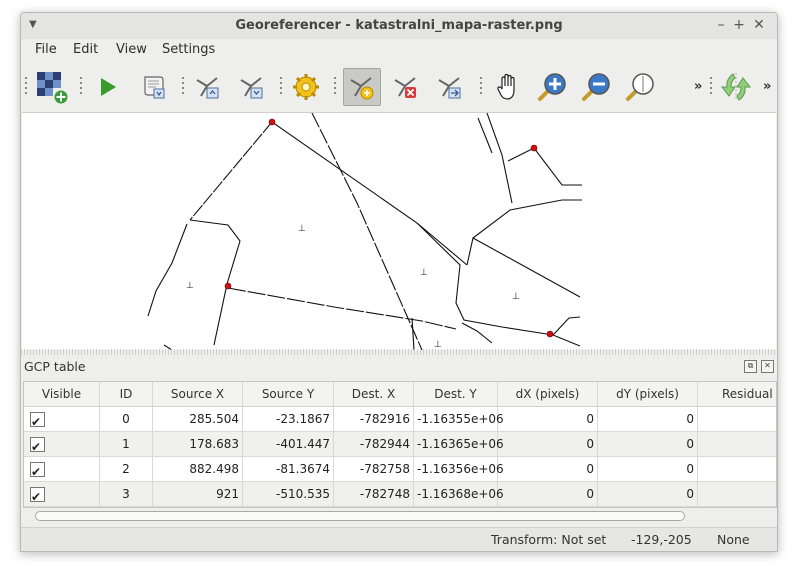 The width and height of the screenshot is (796, 570). Describe the element at coordinates (759, 25) in the screenshot. I see `close-button: ✕` at that location.